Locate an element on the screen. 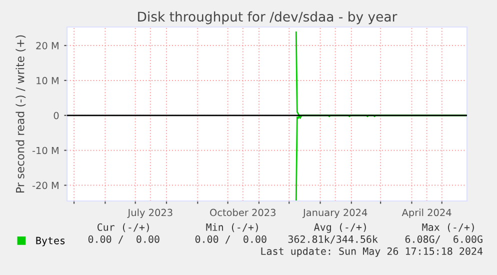  y-tick-label: 10 M is located at coordinates (47, 80).